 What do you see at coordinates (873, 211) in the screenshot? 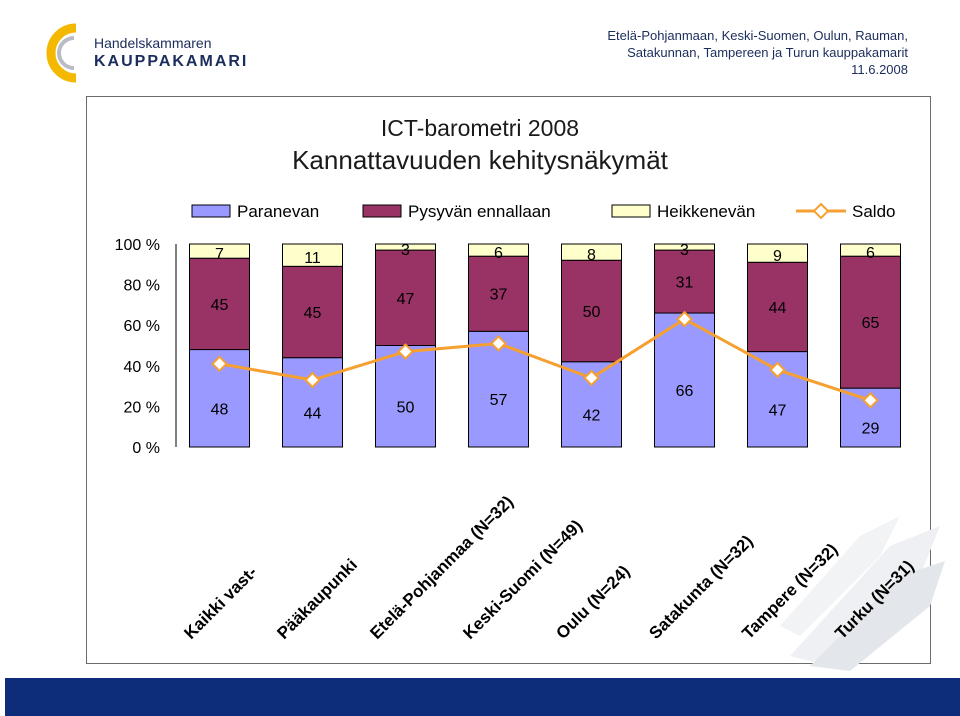
I see `legend-label: Saldo` at bounding box center [873, 211].